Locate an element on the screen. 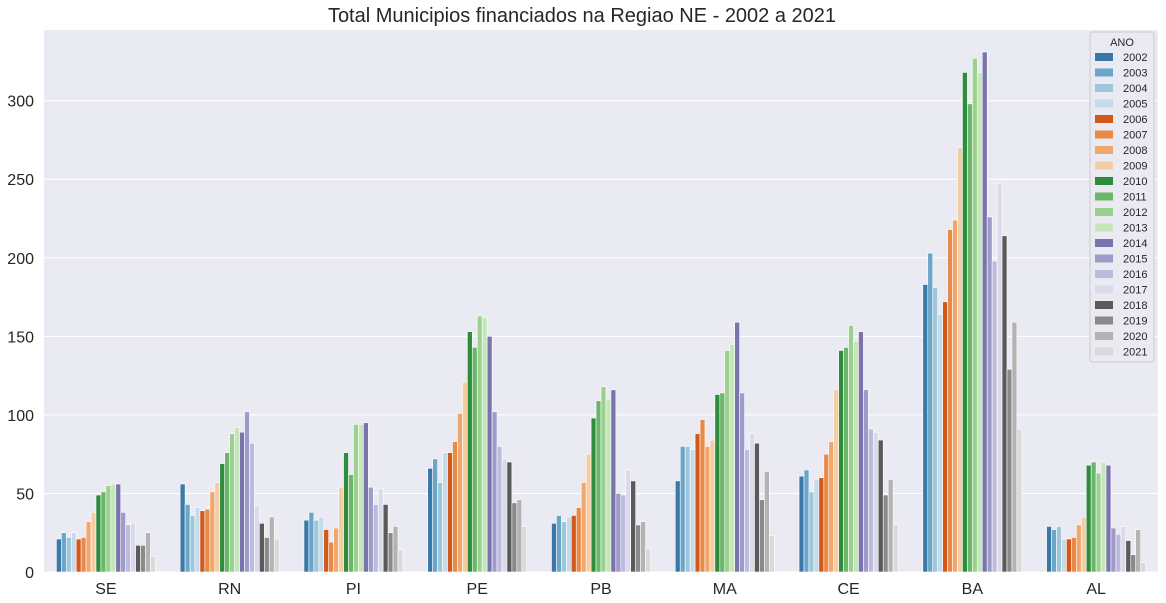  bar-AL-2019 is located at coordinates (1133, 563).